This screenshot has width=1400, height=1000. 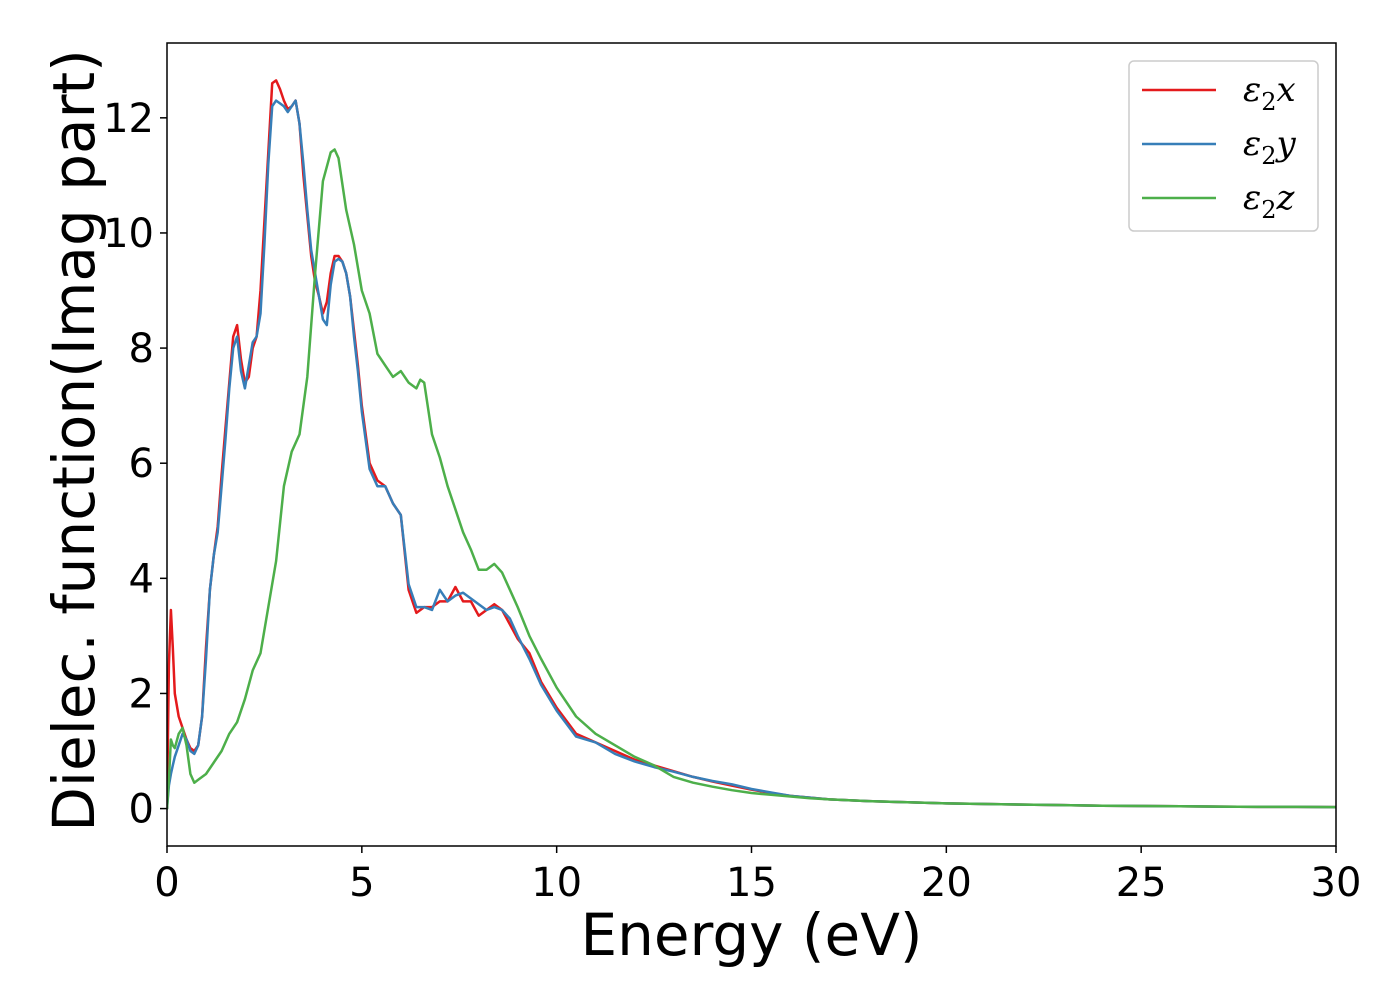 I want to click on y-tick-label: 8, so click(x=141, y=349).